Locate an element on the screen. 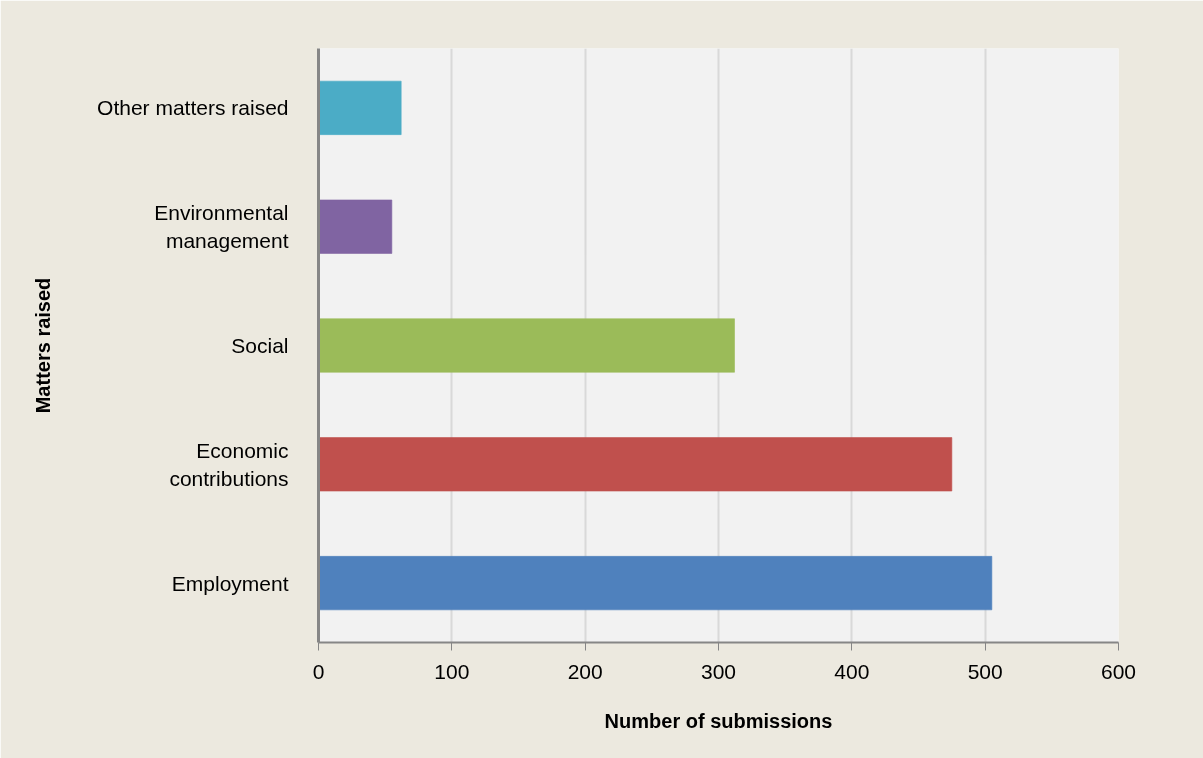  x-tick-label: 600 is located at coordinates (1118, 671).